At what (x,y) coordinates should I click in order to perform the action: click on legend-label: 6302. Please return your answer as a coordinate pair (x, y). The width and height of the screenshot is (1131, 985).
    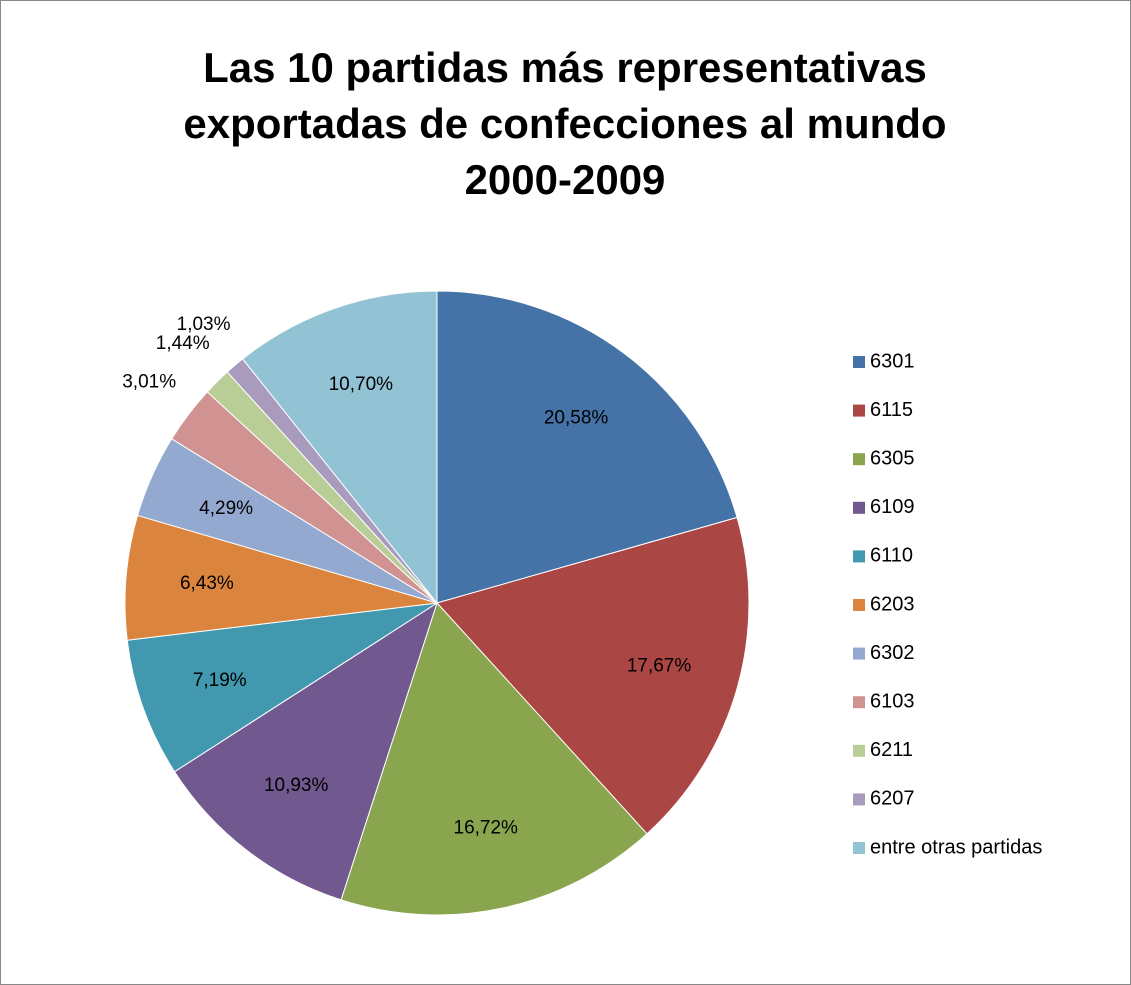
    Looking at the image, I should click on (892, 653).